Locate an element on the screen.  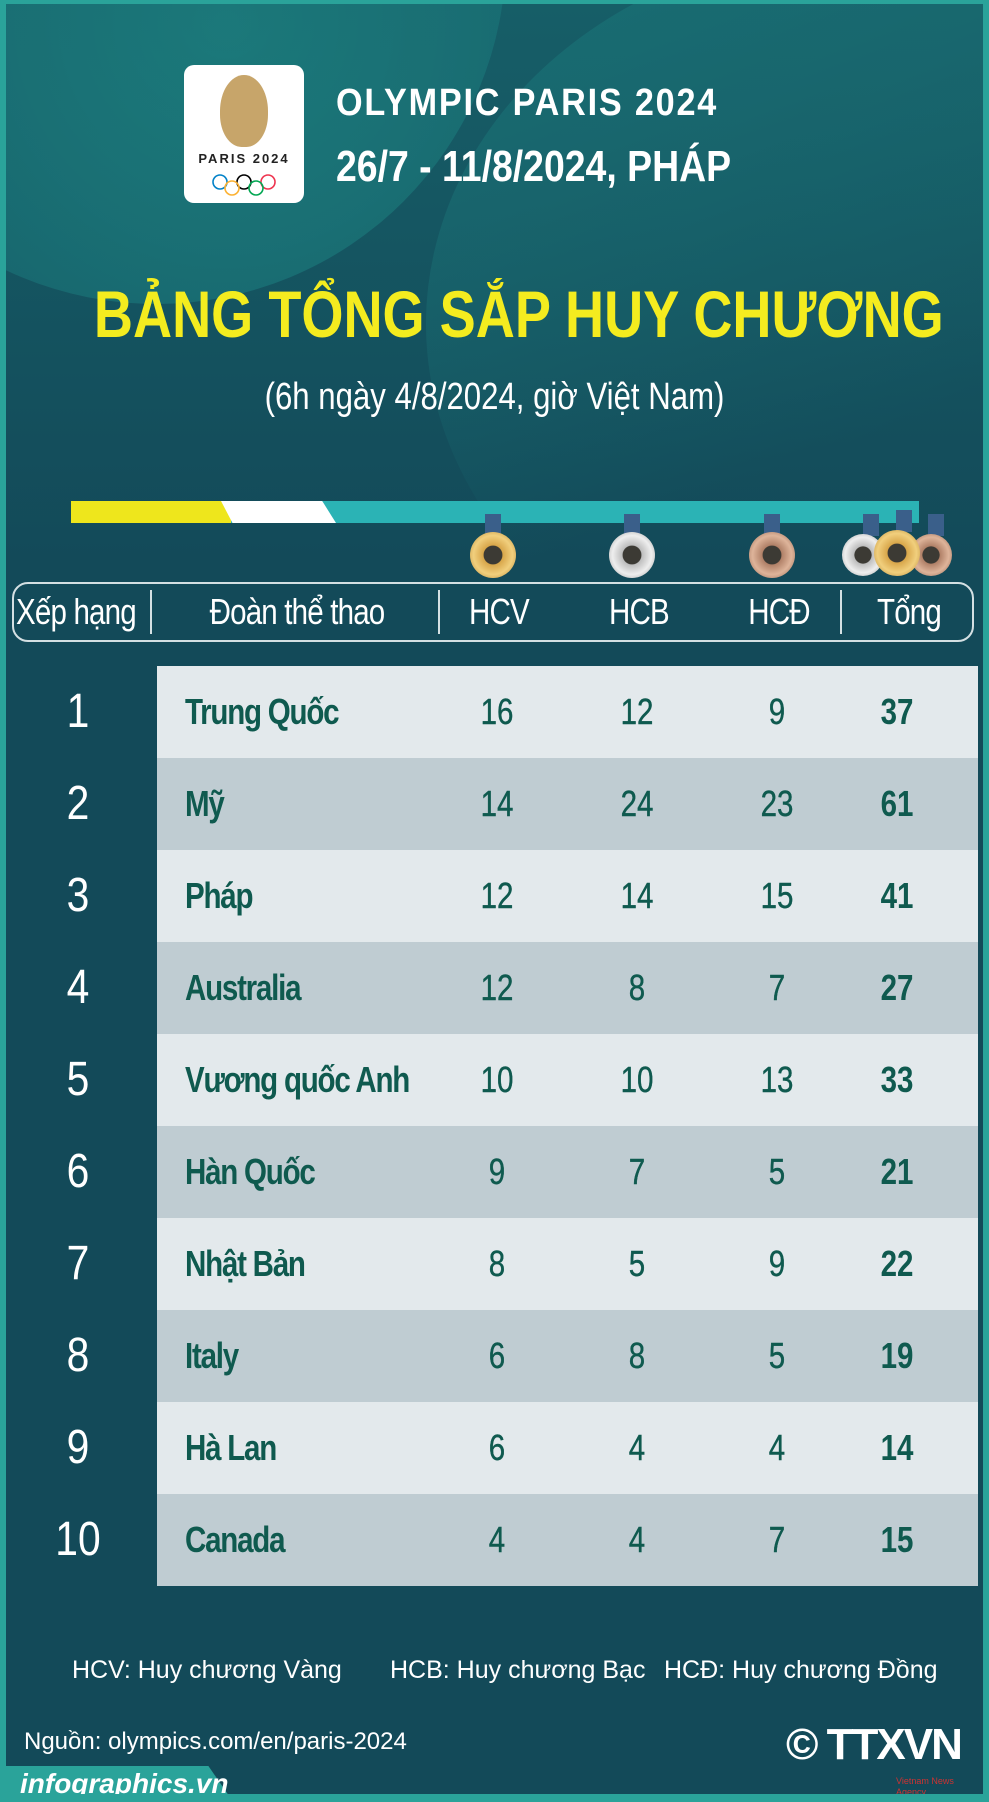
team-name: Australia is located at coordinates (243, 987).